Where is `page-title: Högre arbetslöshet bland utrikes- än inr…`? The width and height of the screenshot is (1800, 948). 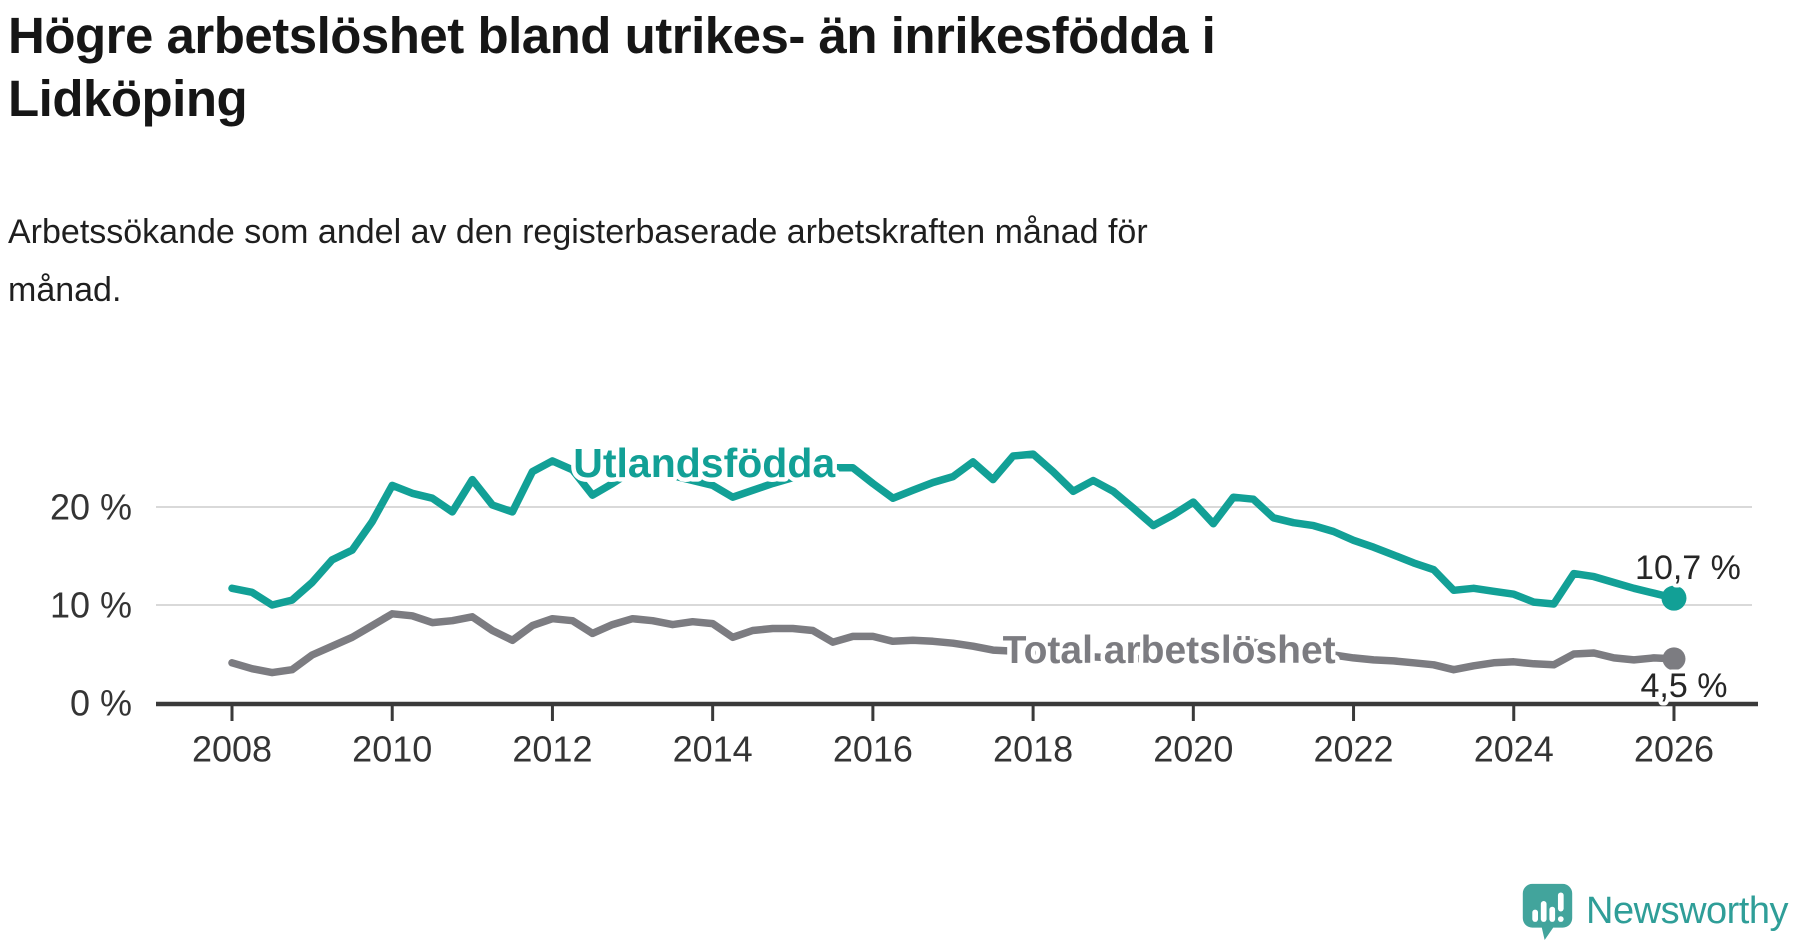
page-title: Högre arbetslöshet bland utrikes- än inr… is located at coordinates (612, 67).